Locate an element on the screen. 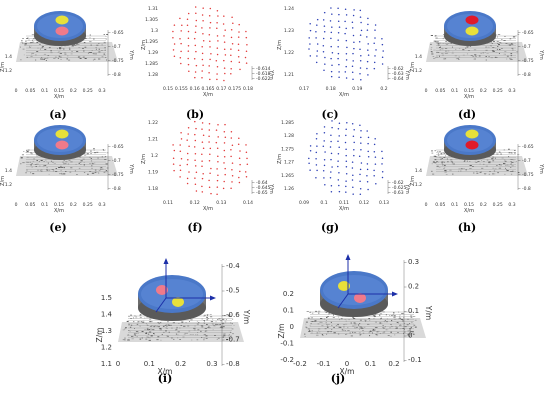 The height and width of the screenshot is (405, 550). x-tick-label: 0.155 is located at coordinates (181, 89).